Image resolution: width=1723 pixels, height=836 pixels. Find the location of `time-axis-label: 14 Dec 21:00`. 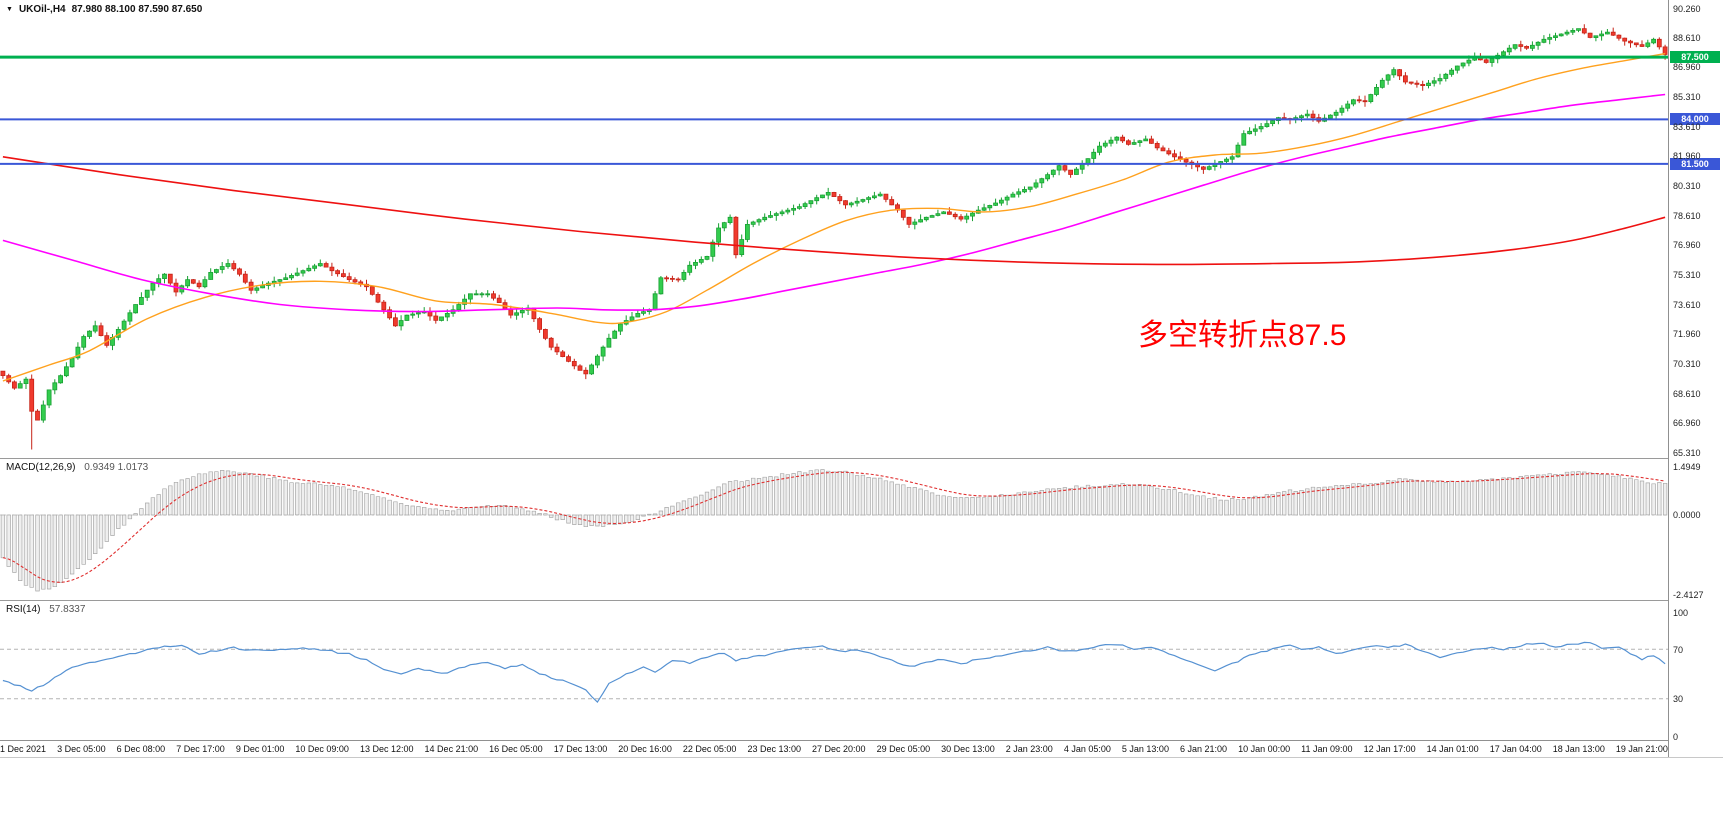

time-axis-label: 14 Dec 21:00 is located at coordinates (451, 749).